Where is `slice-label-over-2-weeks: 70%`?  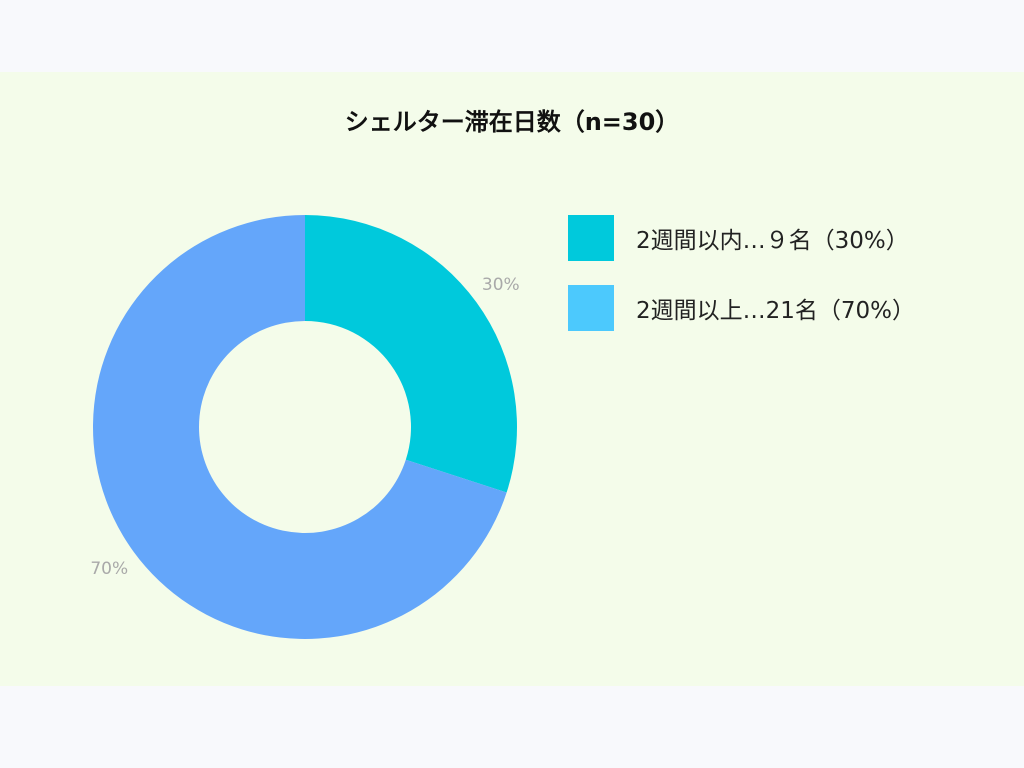
slice-label-over-2-weeks: 70% is located at coordinates (109, 569).